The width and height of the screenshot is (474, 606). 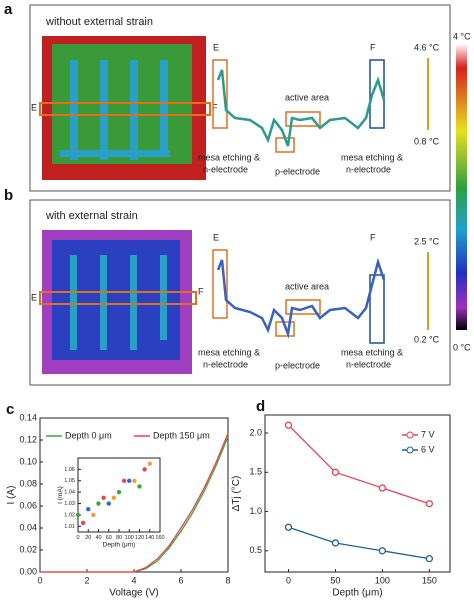 I want to click on y-tick-label: 2.0, so click(x=255, y=432).